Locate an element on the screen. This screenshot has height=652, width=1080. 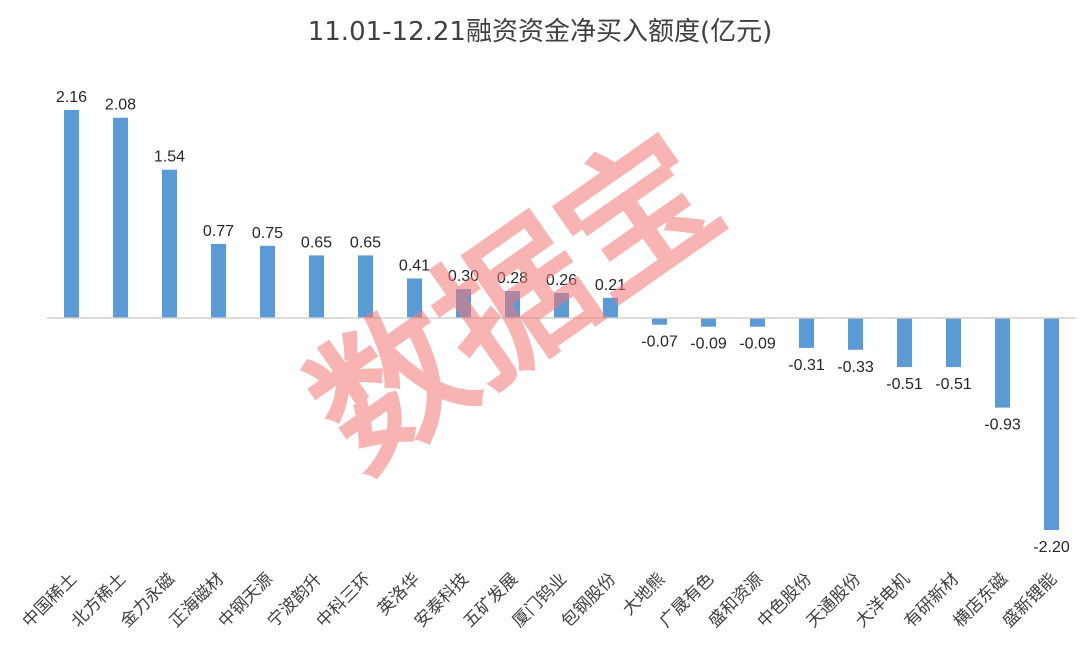
data-label: 1.54 is located at coordinates (169, 157).